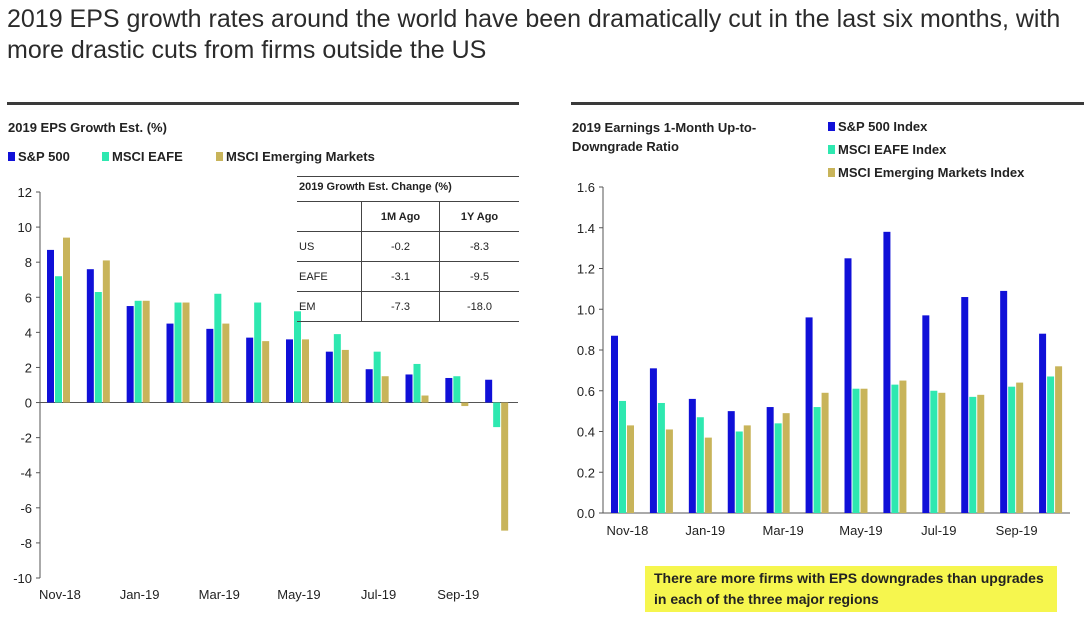 The height and width of the screenshot is (624, 1092). What do you see at coordinates (307, 306) in the screenshot?
I see `table-cell-region: EM` at bounding box center [307, 306].